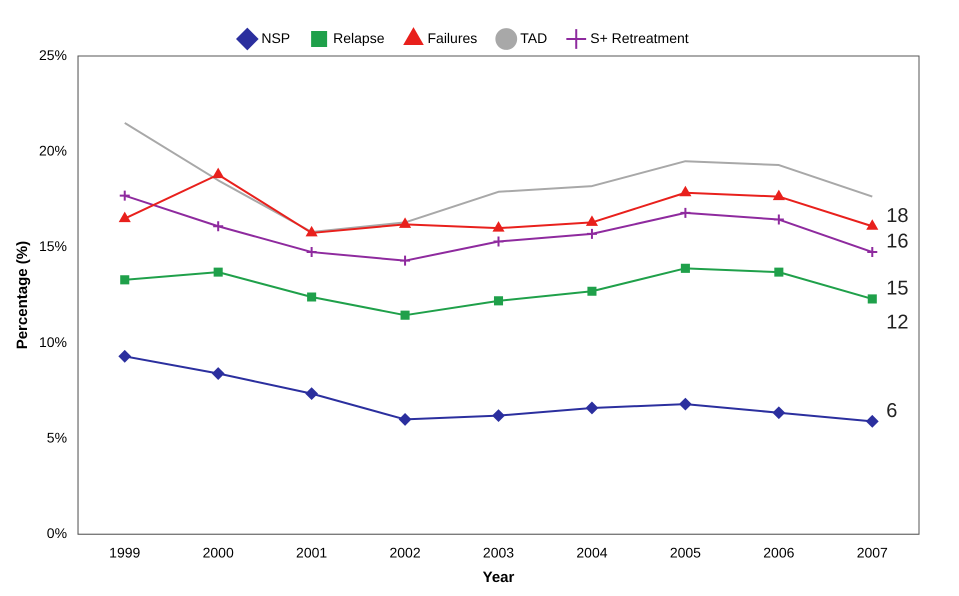  I want to click on legend-label: Relapse, so click(359, 38).